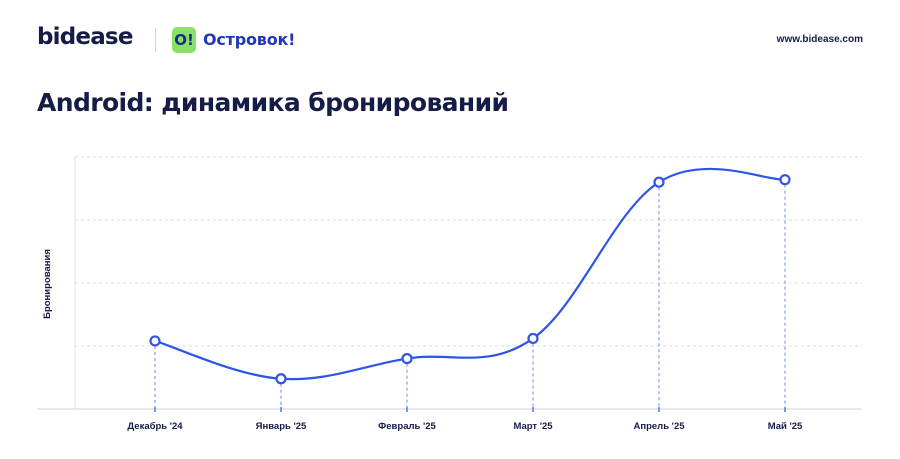 The image size is (900, 459). Describe the element at coordinates (819, 39) in the screenshot. I see `site-url: www.bidease.com` at that location.